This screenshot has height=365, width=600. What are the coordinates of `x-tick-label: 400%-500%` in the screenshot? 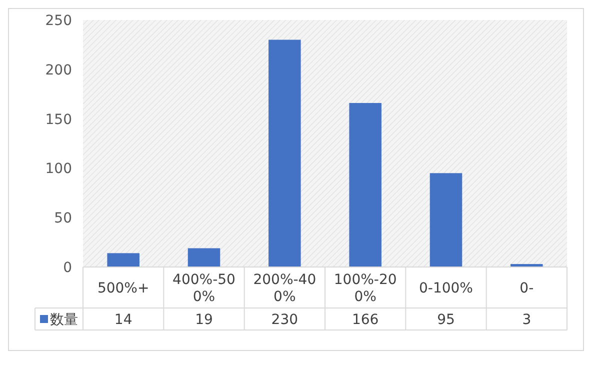 It's located at (204, 288).